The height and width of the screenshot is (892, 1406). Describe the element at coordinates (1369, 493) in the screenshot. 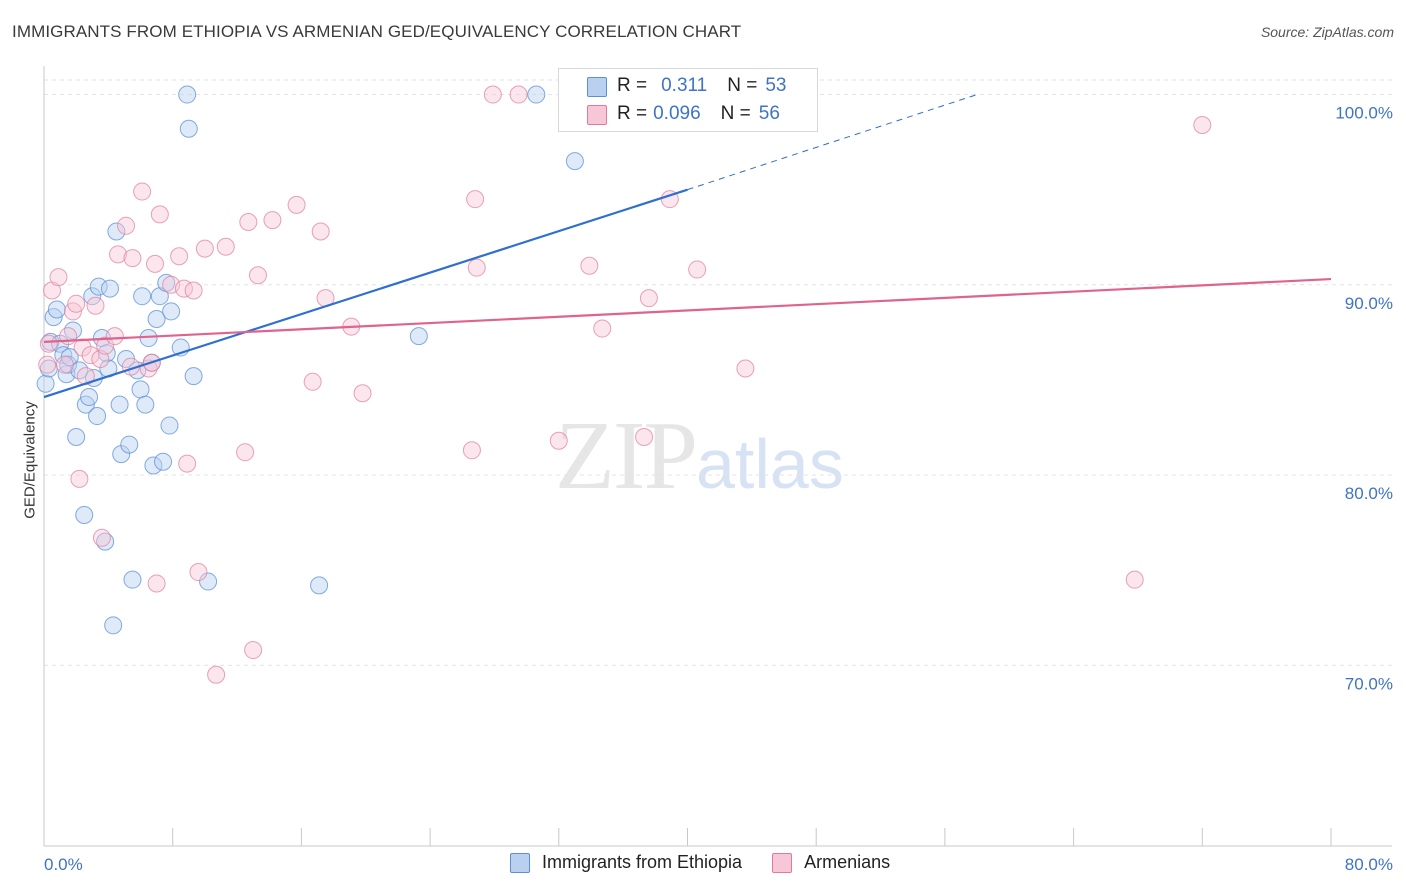

I see `y-tick-label: 80.0%` at that location.